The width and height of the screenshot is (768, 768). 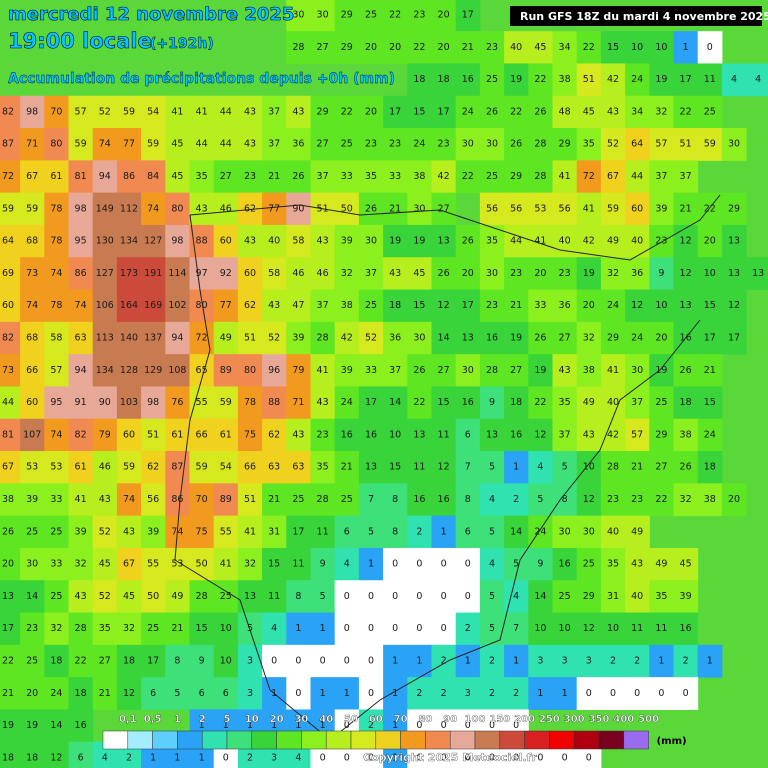 I want to click on date: mercredi 12 novembre 2025, so click(x=151, y=14).